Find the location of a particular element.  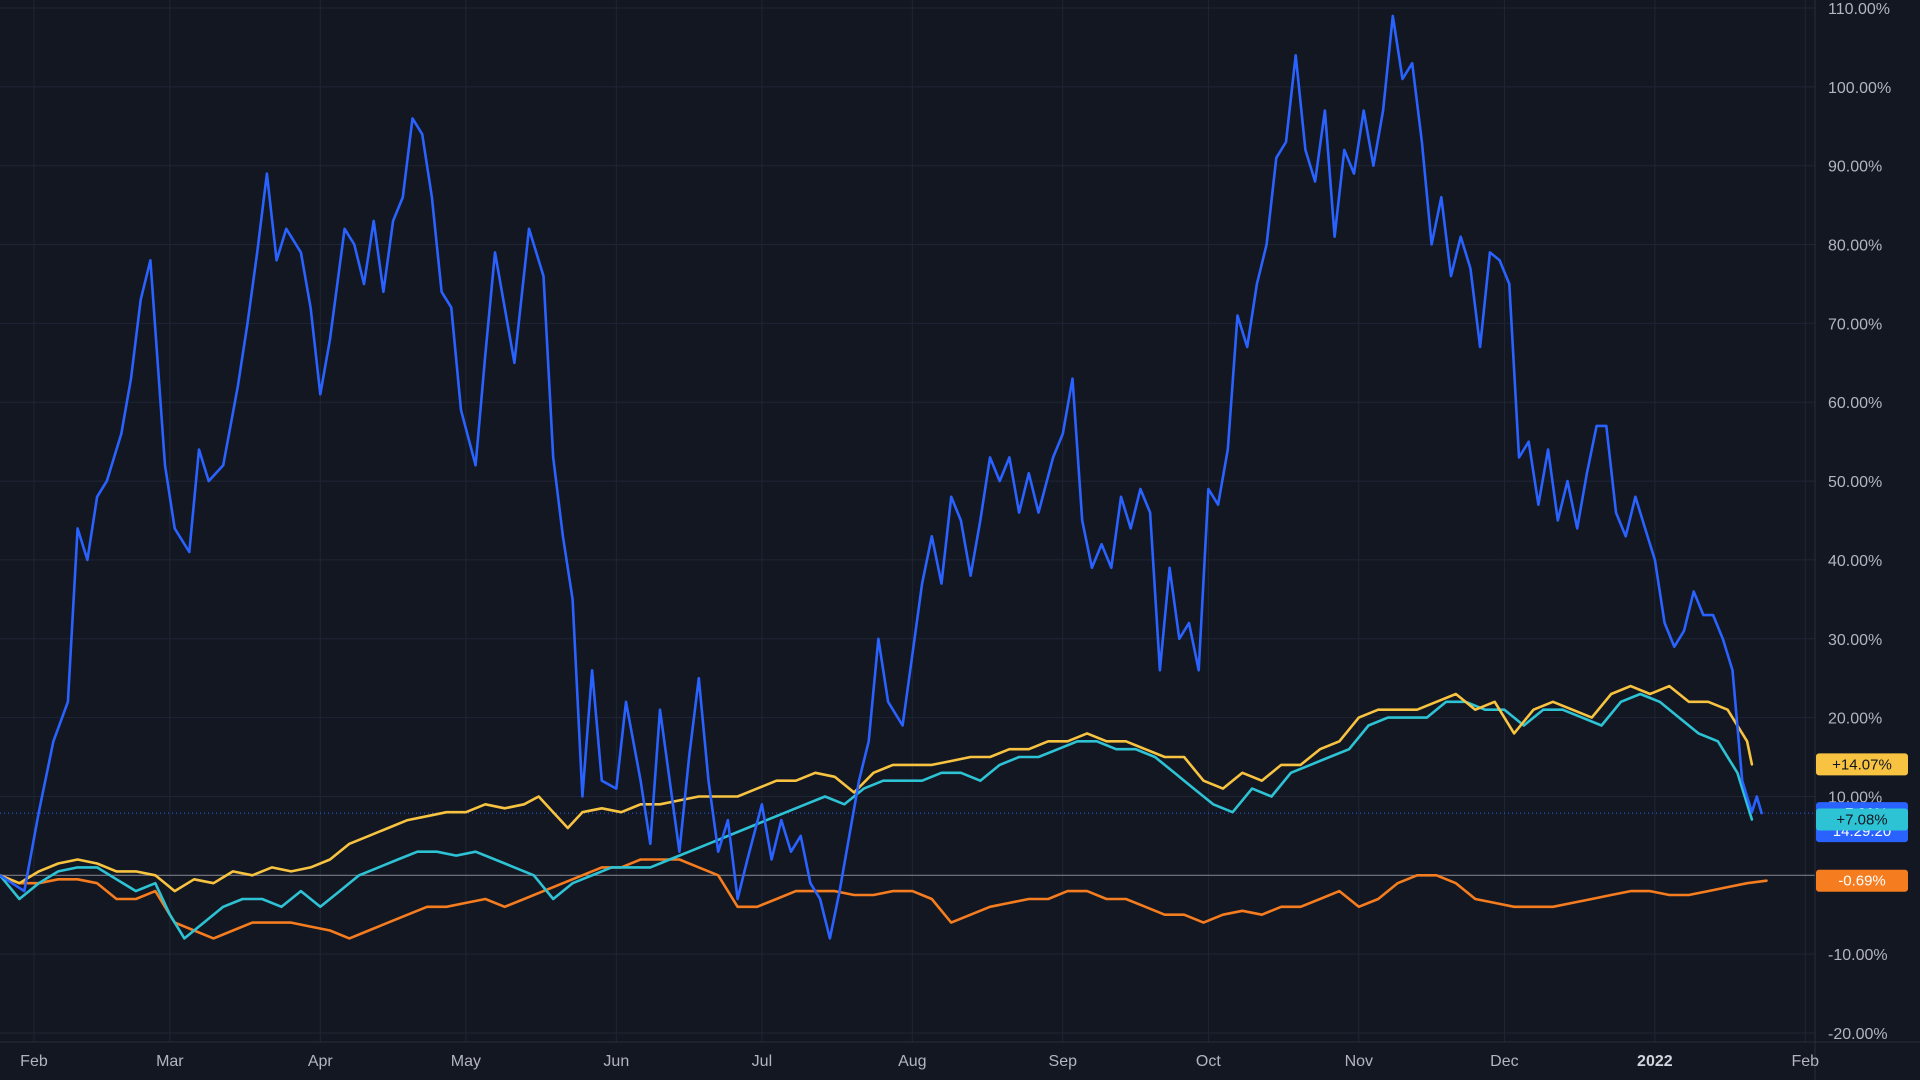

y-tick-label: 20.00% is located at coordinates (1855, 719).